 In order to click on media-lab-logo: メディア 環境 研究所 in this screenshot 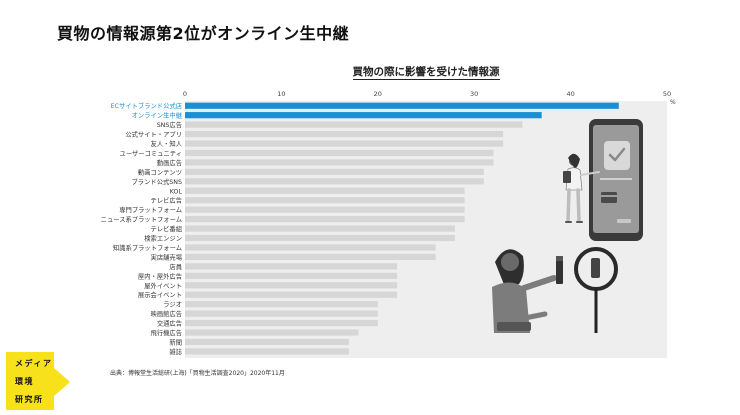, I will do `click(39, 381)`.